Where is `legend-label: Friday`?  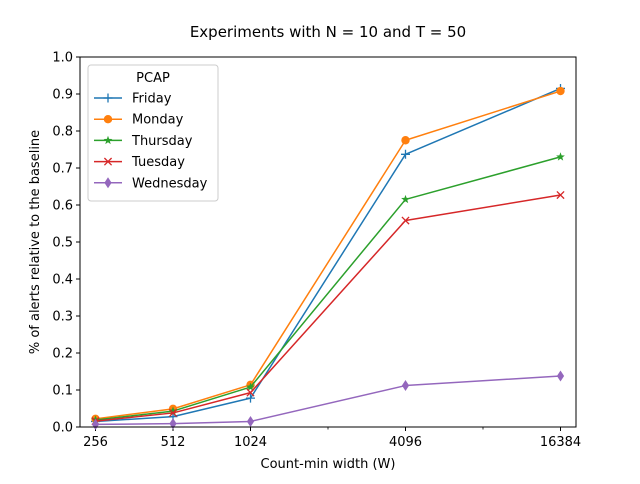
legend-label: Friday is located at coordinates (152, 99).